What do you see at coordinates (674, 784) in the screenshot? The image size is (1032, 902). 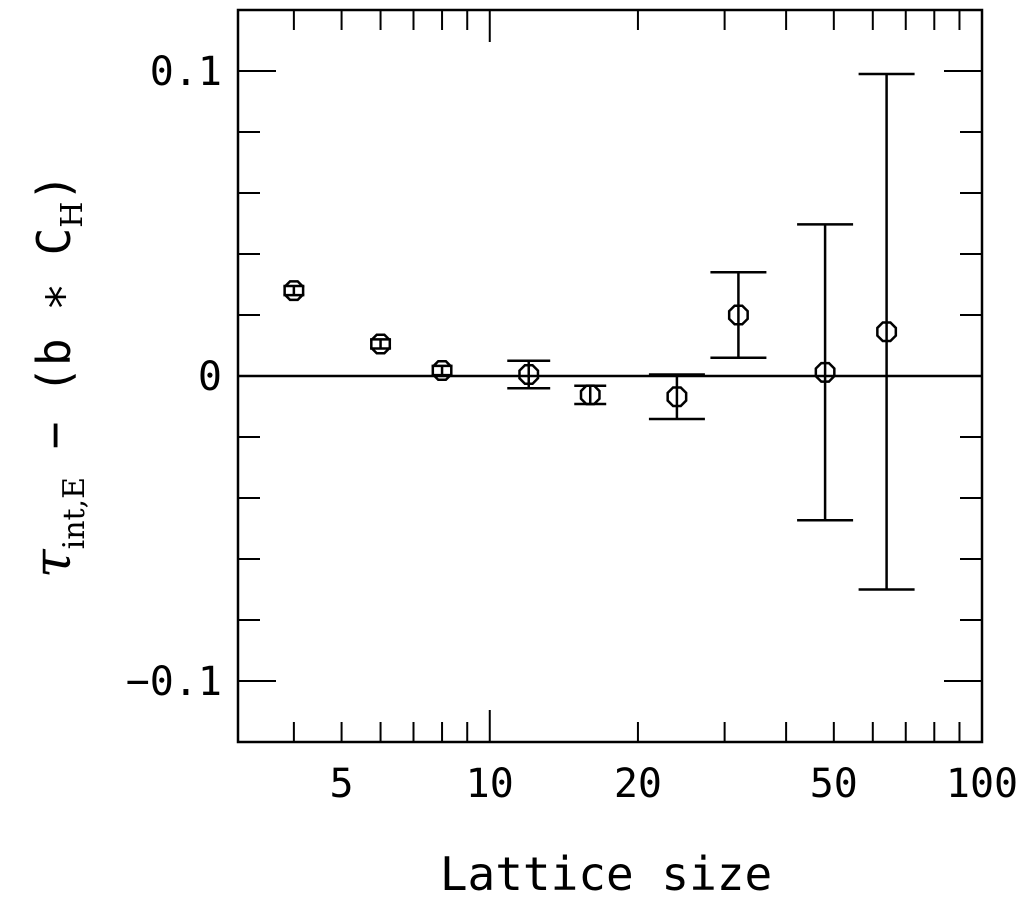 I see `x-tick-labels: 5 10 20 50 100` at bounding box center [674, 784].